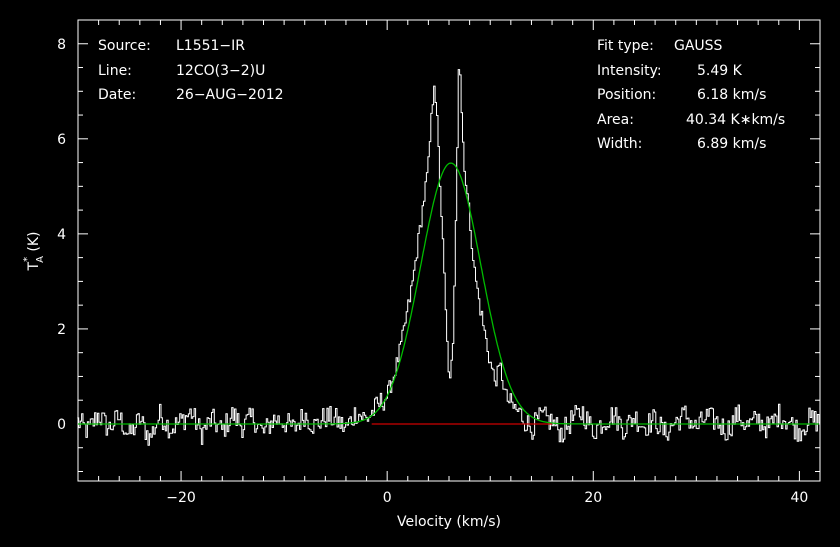  I want to click on info-source-label: Source:, so click(124, 46).